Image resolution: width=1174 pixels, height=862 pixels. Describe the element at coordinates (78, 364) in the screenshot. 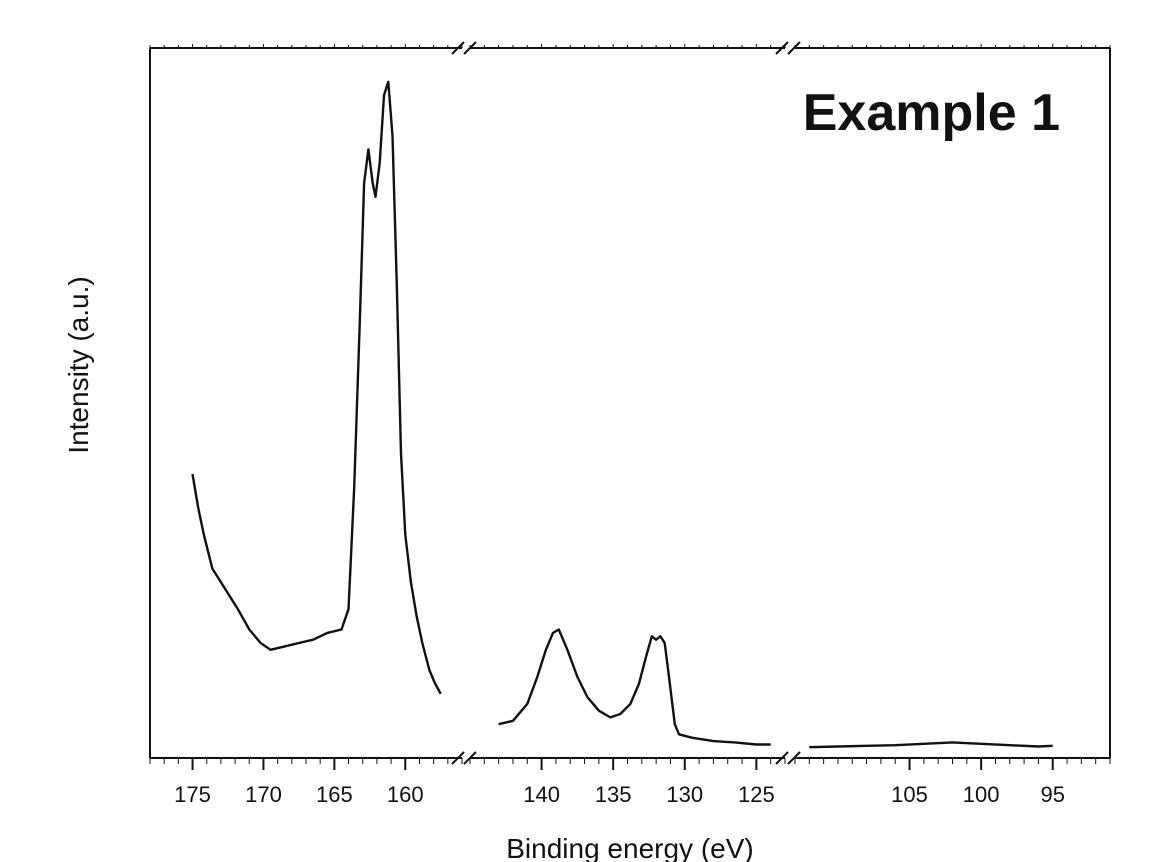

I see `y-axis-label: Intensity (a.u.)` at that location.